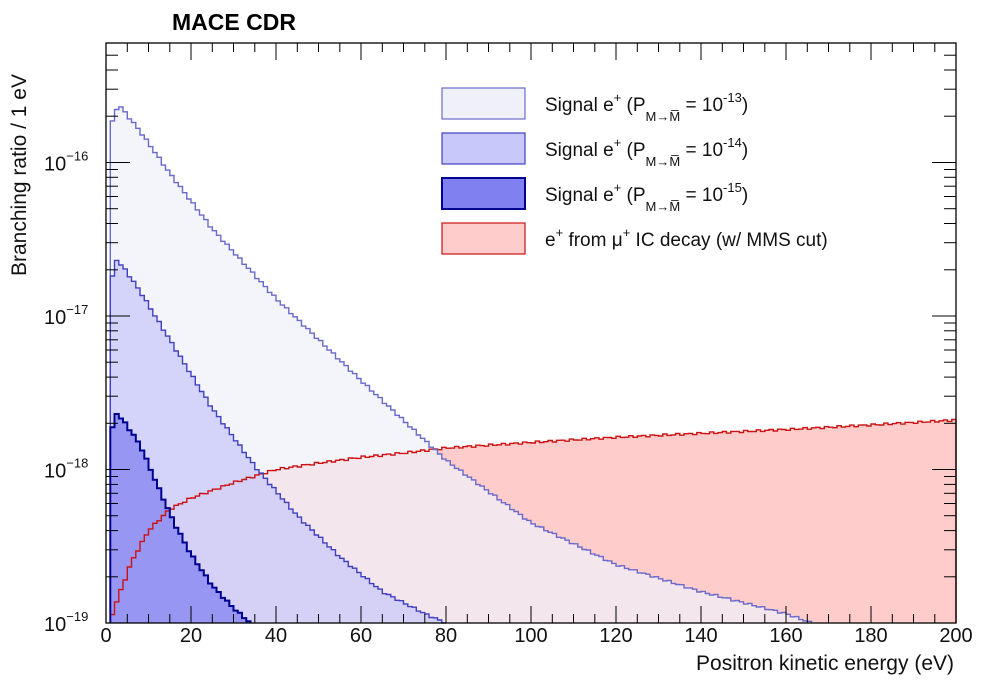 The height and width of the screenshot is (686, 982). I want to click on legend-swatch-ic_decay, so click(483, 238).